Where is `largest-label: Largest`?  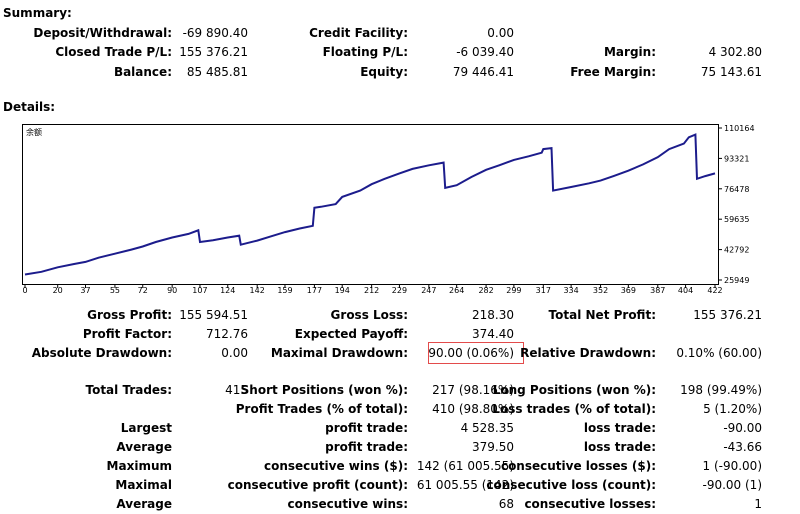
largest-label: Largest is located at coordinates (146, 428).